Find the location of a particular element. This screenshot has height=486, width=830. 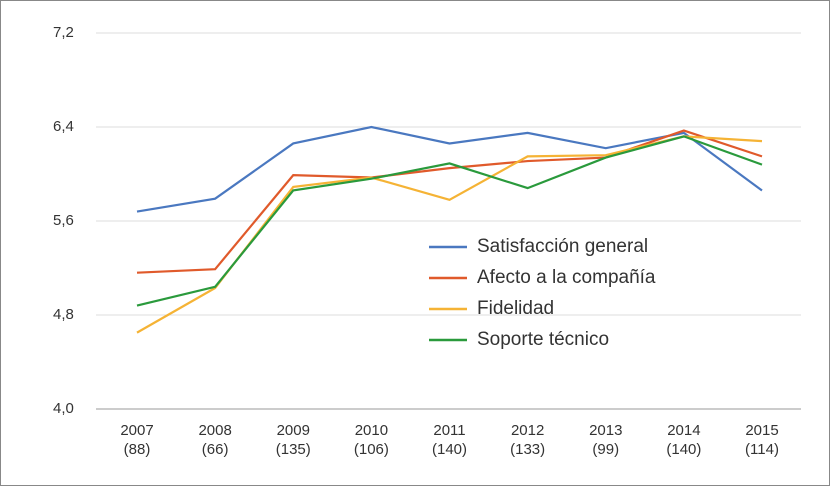

x-tick-label: 2007 (88) is located at coordinates (137, 440).